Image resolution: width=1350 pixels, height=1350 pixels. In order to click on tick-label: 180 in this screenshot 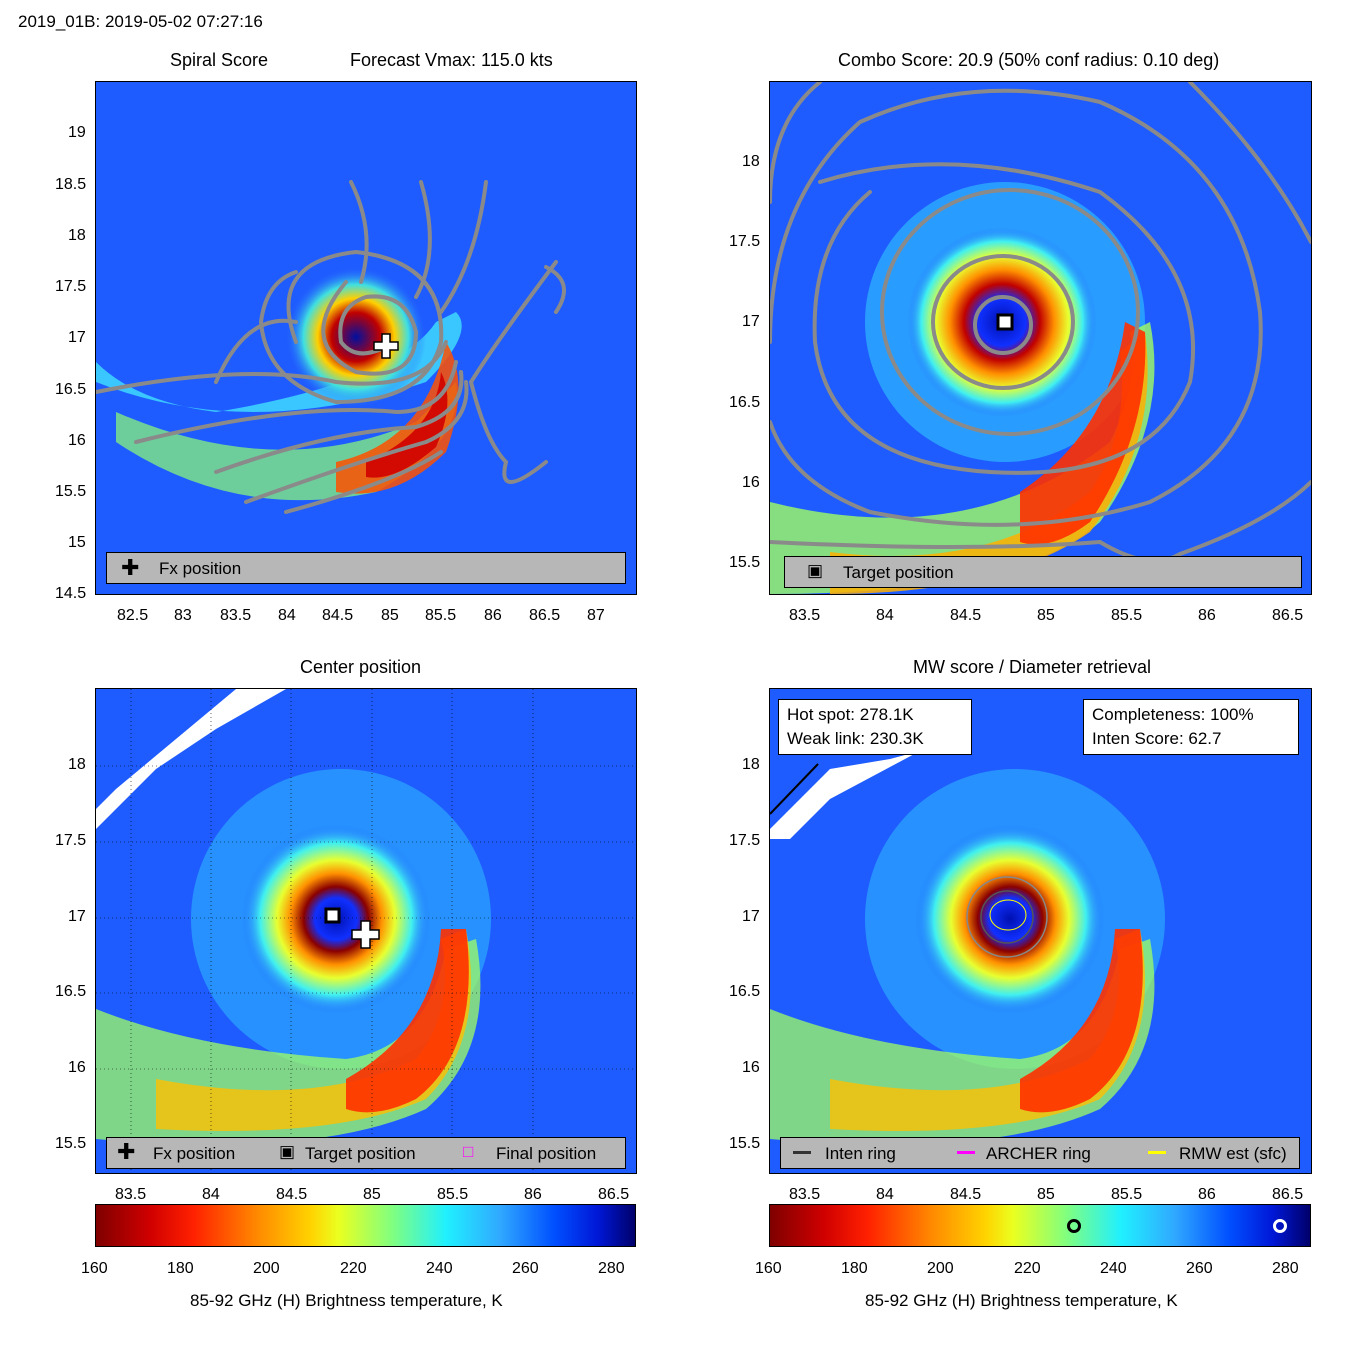, I will do `click(180, 1268)`.